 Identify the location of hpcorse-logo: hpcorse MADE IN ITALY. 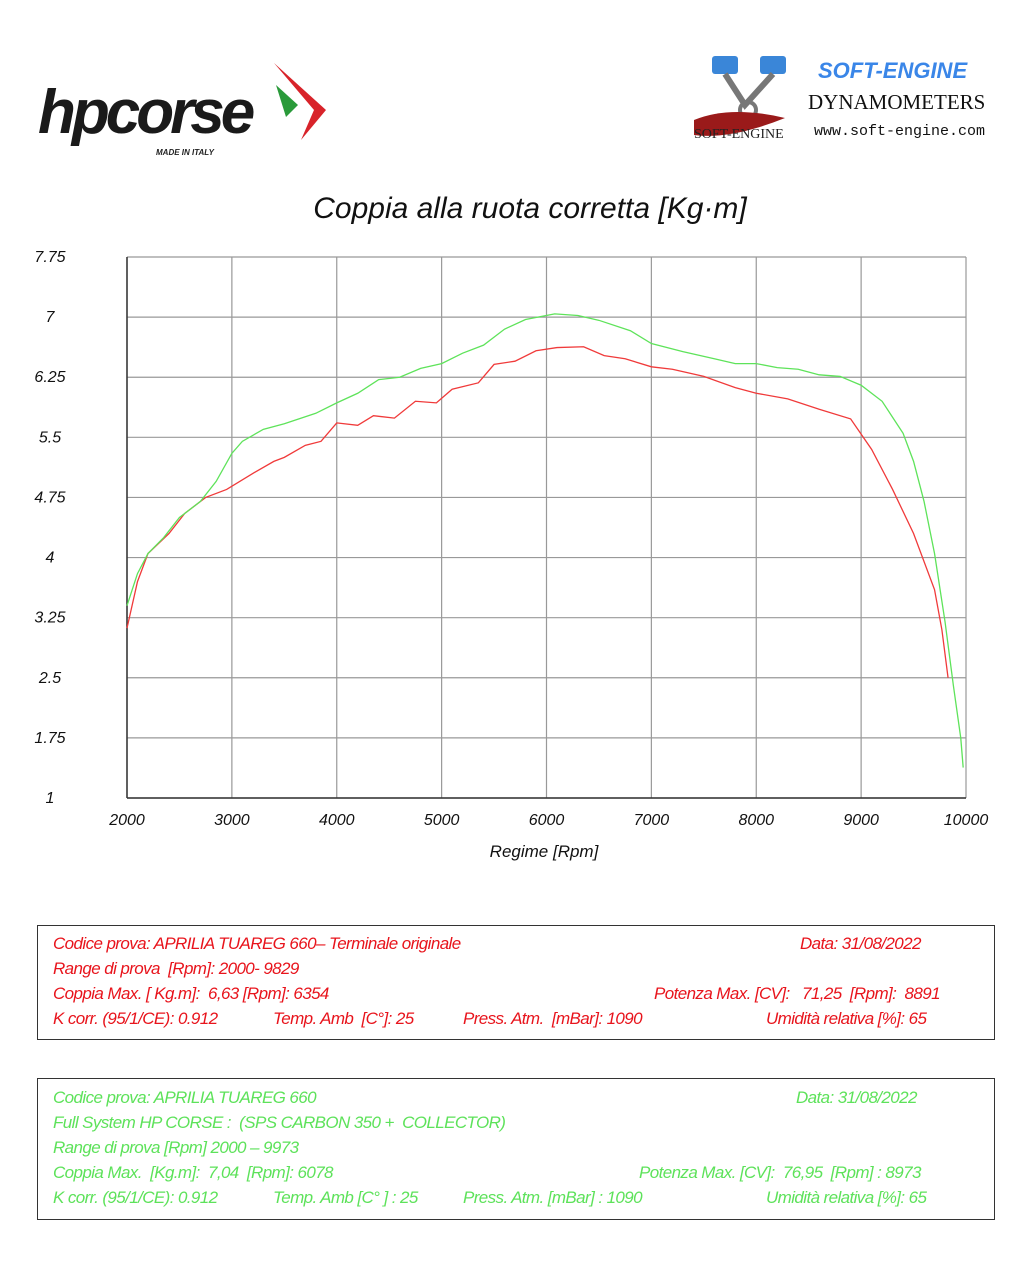
(182, 110).